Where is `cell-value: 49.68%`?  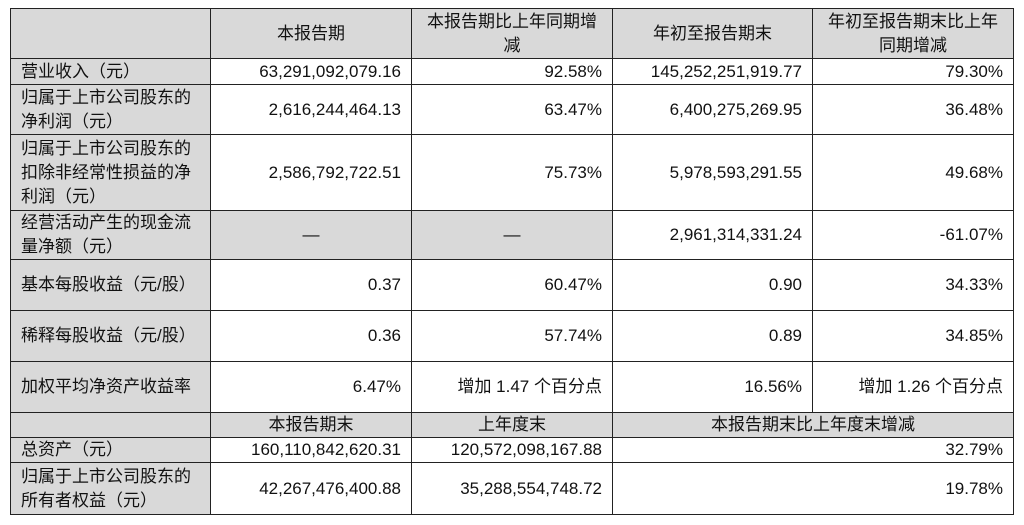 cell-value: 49.68% is located at coordinates (913, 172).